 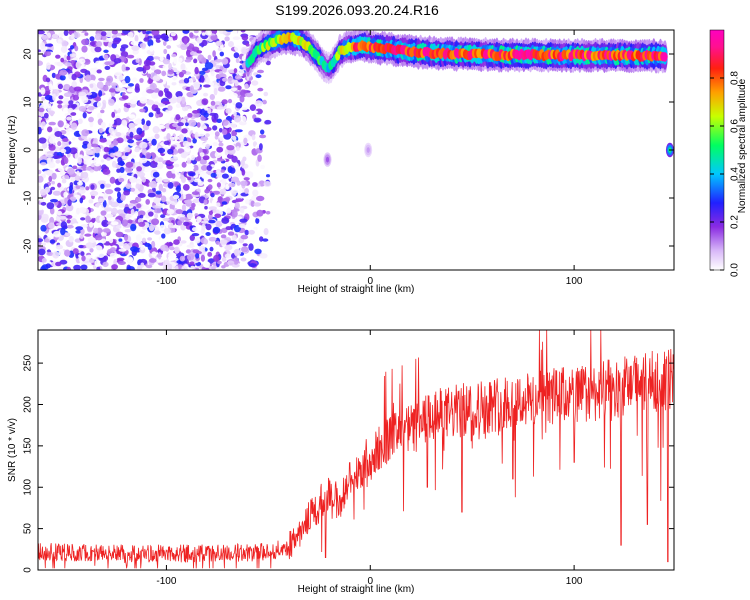 I want to click on x-tick-label: 0, so click(x=370, y=581).